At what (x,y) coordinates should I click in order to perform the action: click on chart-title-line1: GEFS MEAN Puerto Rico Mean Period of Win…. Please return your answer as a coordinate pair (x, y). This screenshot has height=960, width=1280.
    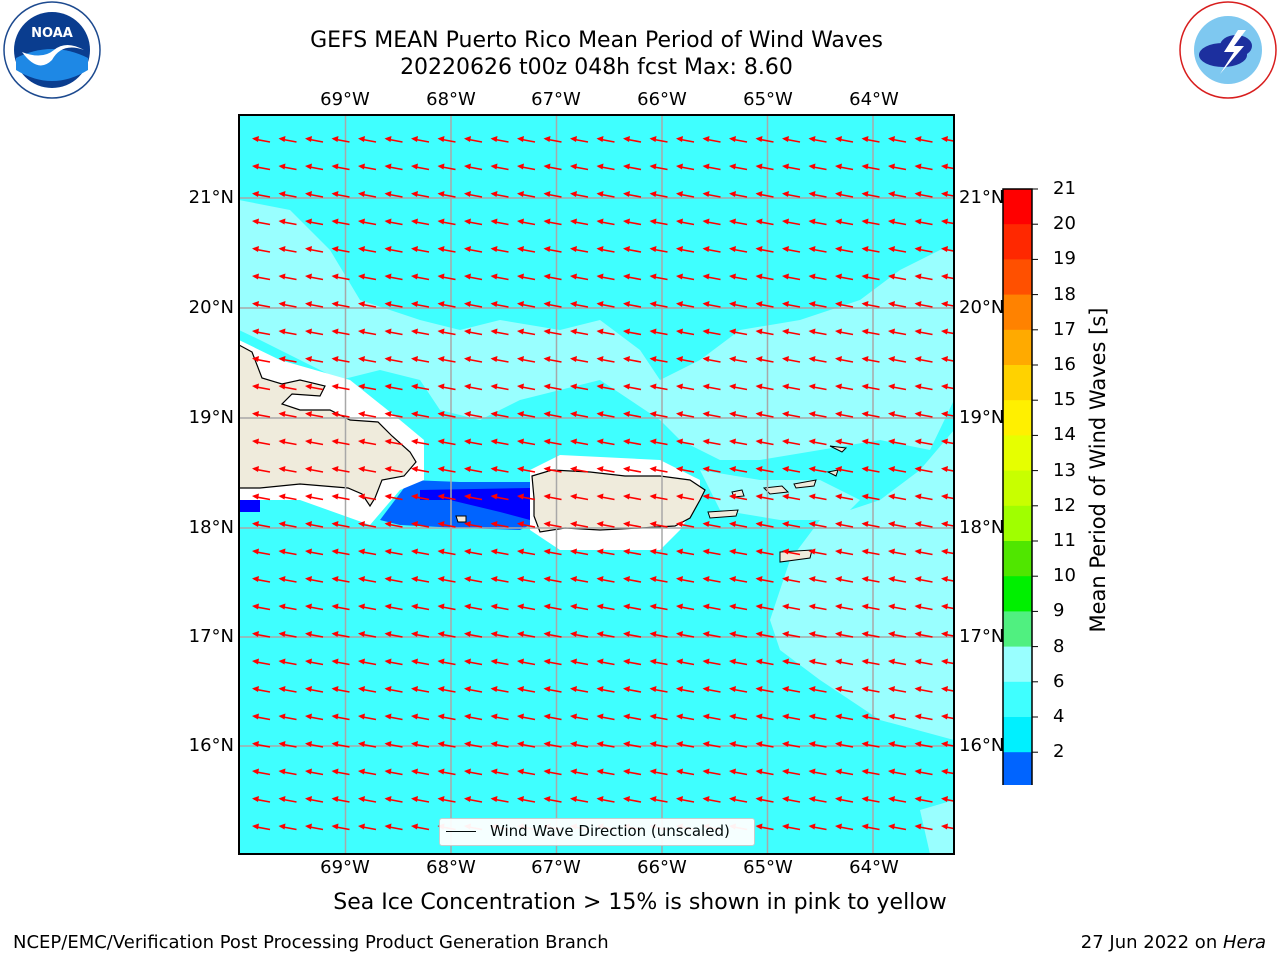
    Looking at the image, I should click on (596, 40).